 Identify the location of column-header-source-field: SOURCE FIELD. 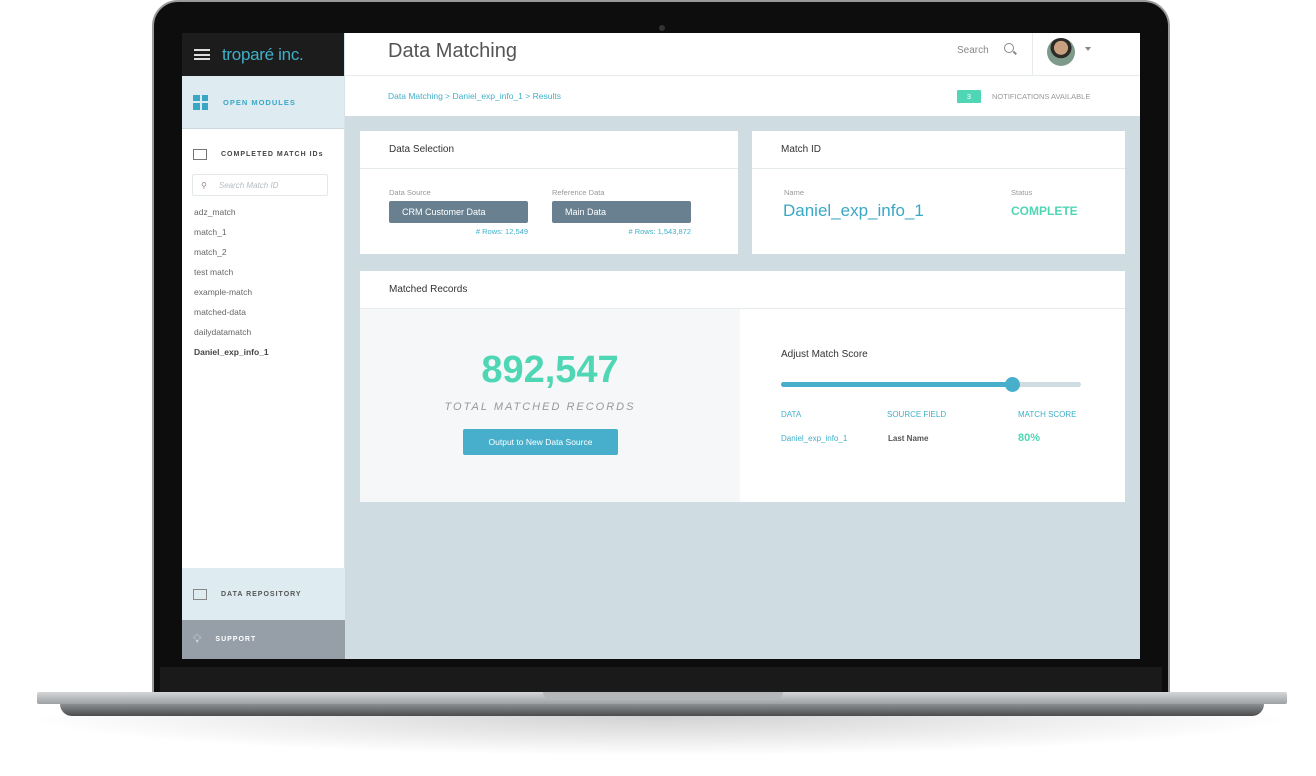
(917, 414).